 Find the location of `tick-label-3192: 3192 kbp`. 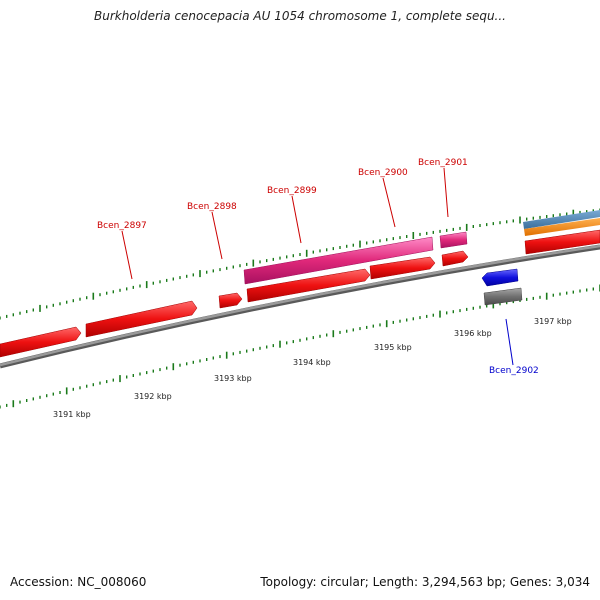

tick-label-3192: 3192 kbp is located at coordinates (153, 396).